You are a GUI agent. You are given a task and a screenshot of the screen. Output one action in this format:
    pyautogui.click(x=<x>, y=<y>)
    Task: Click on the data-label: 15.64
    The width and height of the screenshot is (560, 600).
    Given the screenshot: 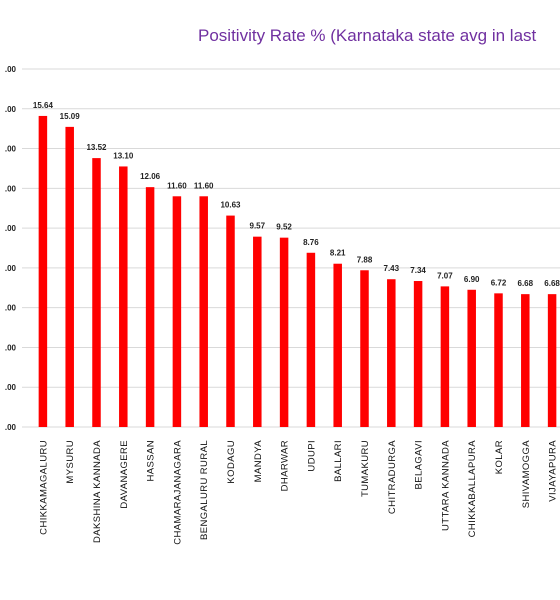 What is the action you would take?
    pyautogui.click(x=43, y=105)
    